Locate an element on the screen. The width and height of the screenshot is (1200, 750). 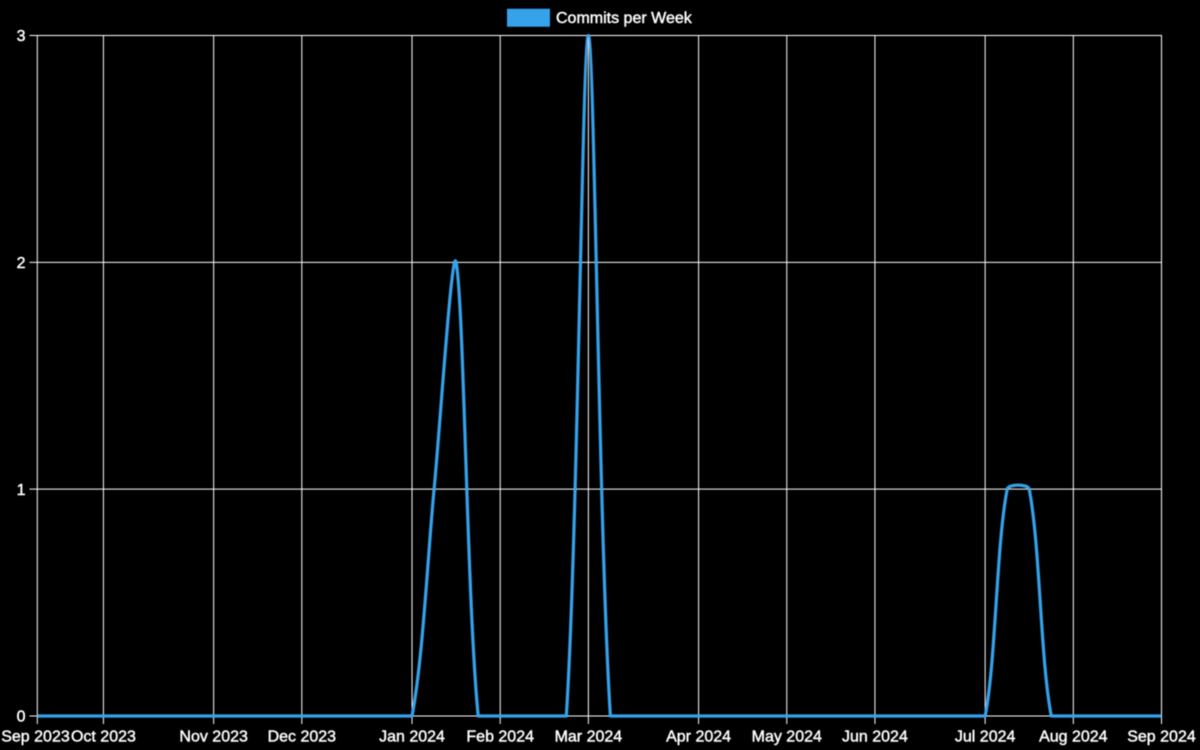
svg-text: Dec 2023 is located at coordinates (302, 737).